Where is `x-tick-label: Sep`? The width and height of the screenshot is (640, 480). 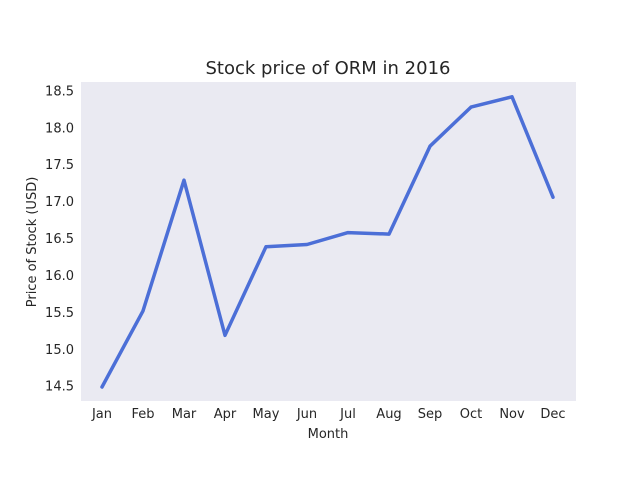 x-tick-label: Sep is located at coordinates (430, 414).